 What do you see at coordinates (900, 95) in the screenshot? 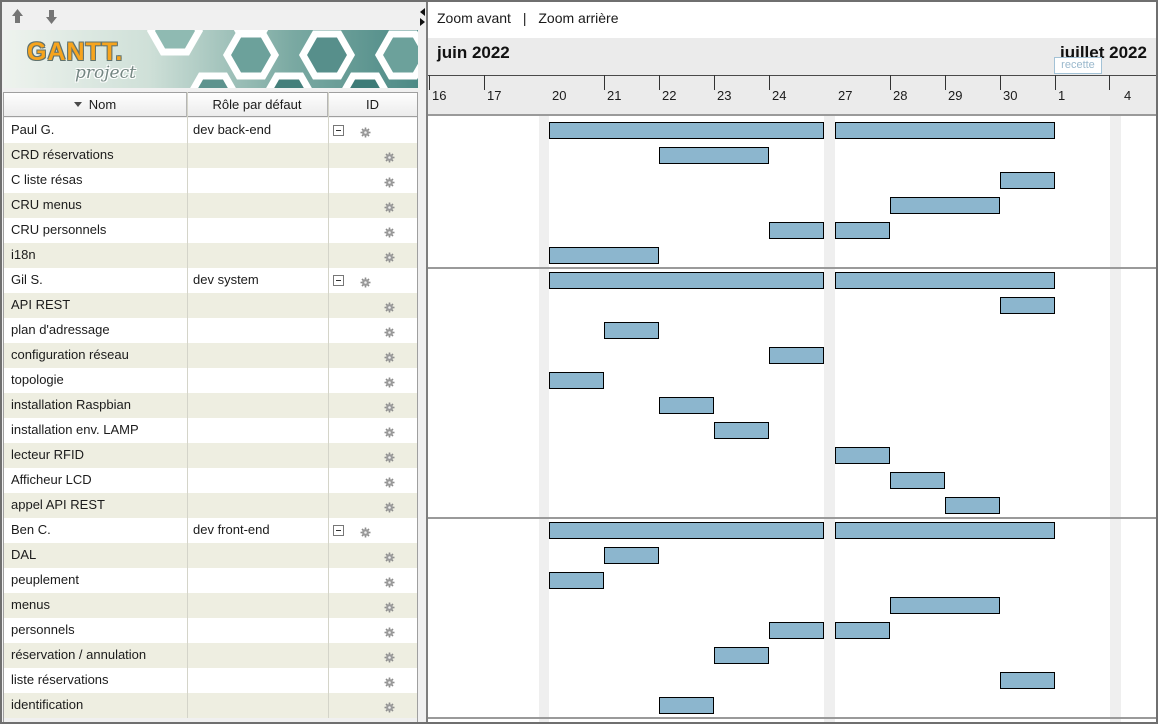
I see `timeline-day-label: 28` at bounding box center [900, 95].